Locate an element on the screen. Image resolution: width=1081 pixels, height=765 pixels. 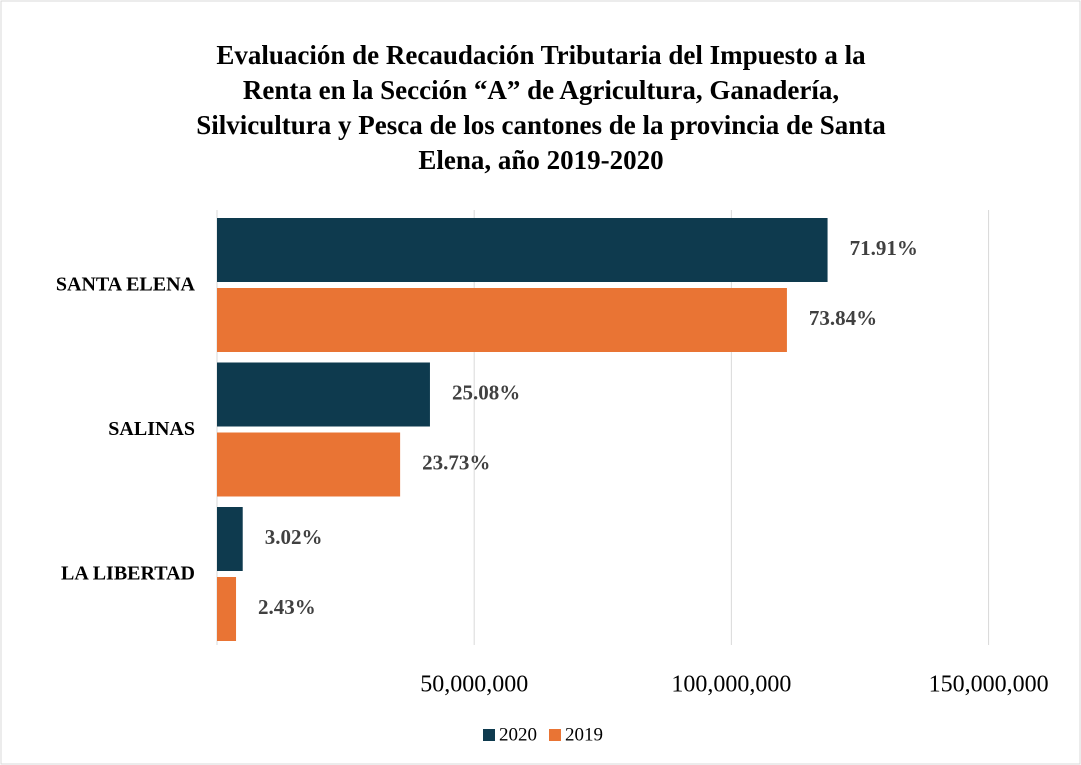
data-label: 2.43% is located at coordinates (287, 607).